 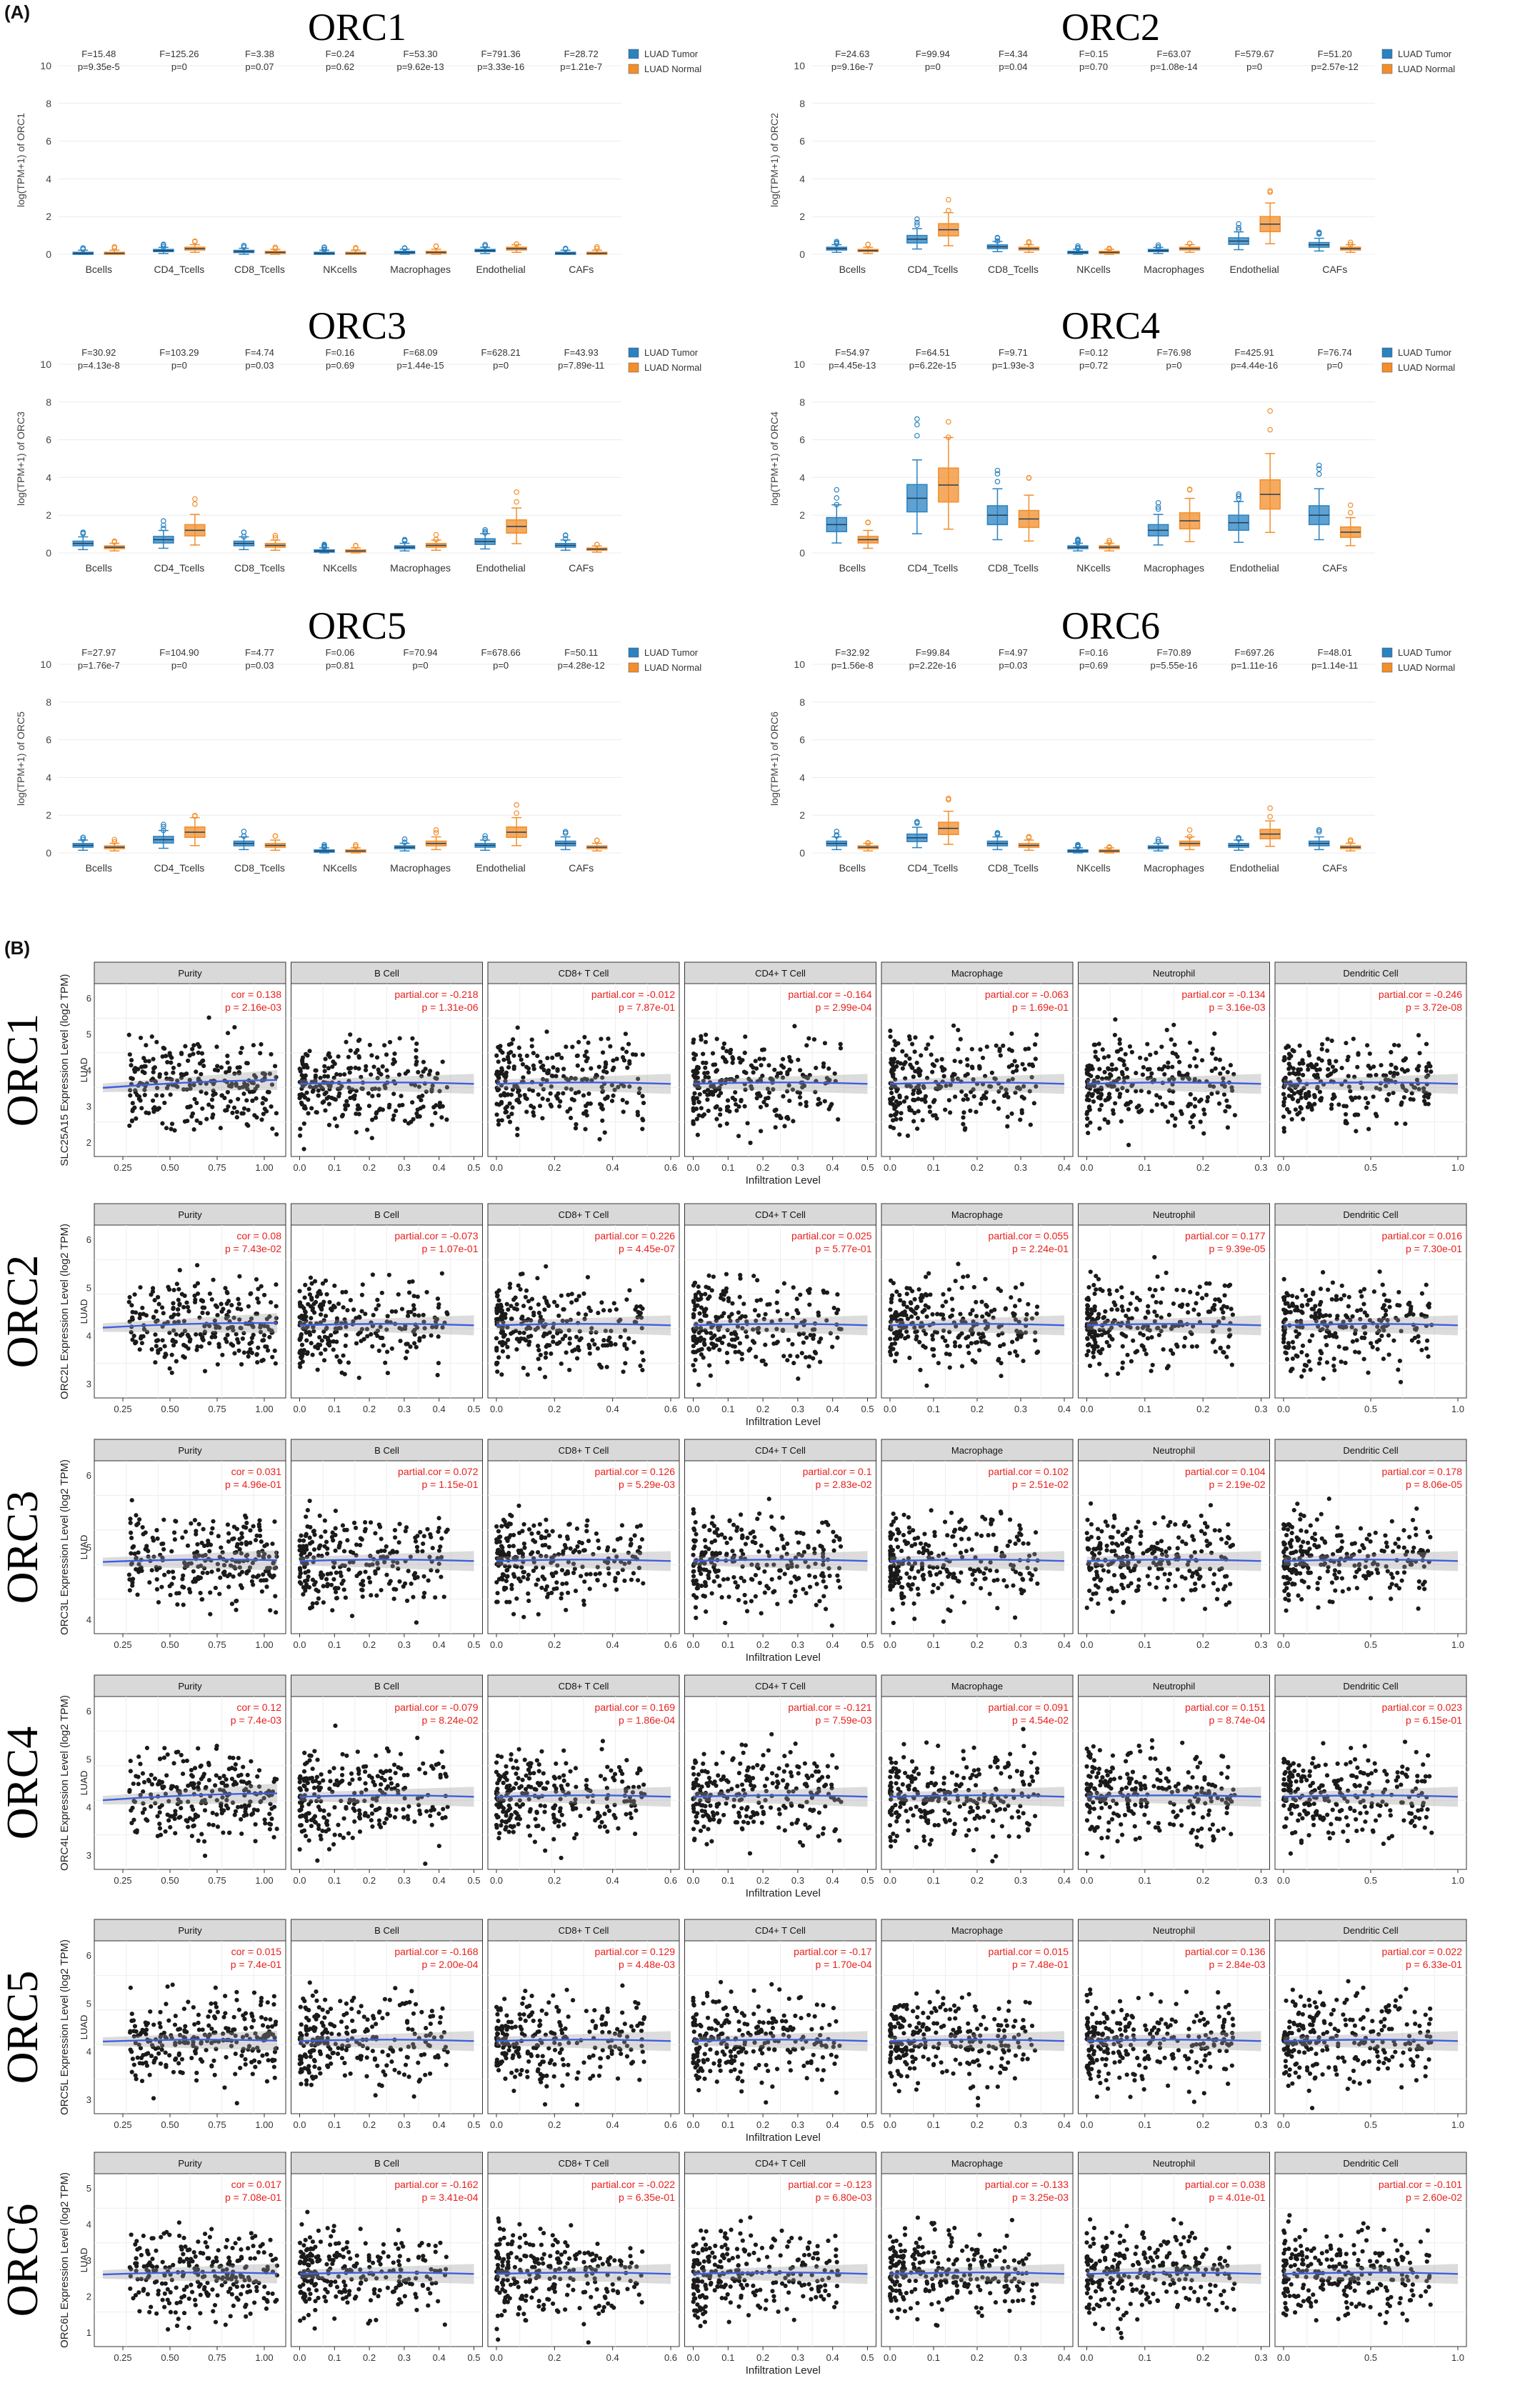 I want to click on legend-swatch-tumor, so click(x=1387, y=54).